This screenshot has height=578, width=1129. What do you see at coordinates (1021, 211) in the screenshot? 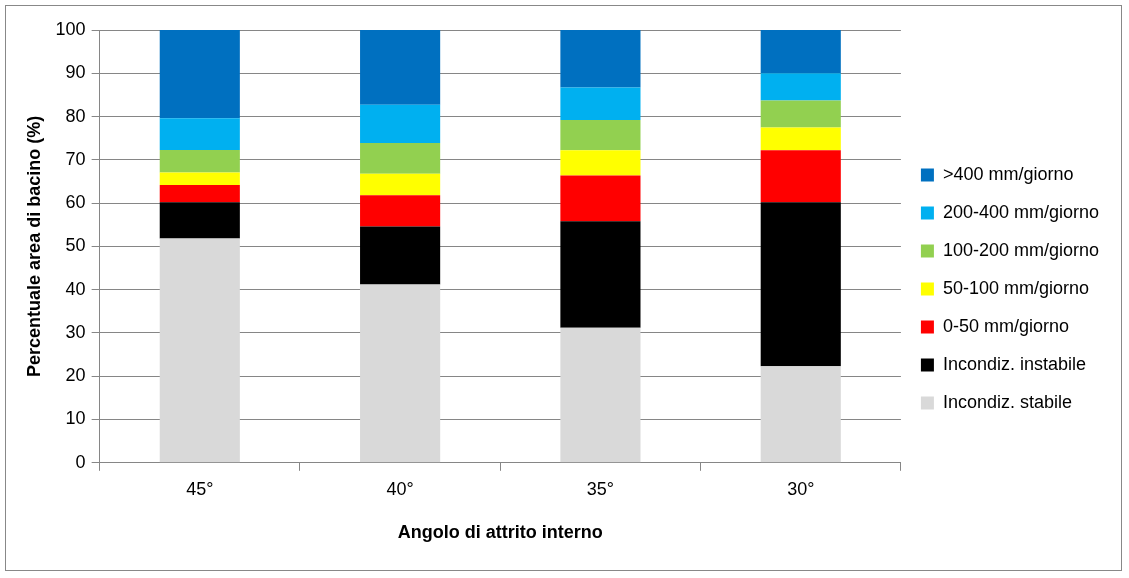
I see `legend-label: 200-400 mm/giorno` at bounding box center [1021, 211].